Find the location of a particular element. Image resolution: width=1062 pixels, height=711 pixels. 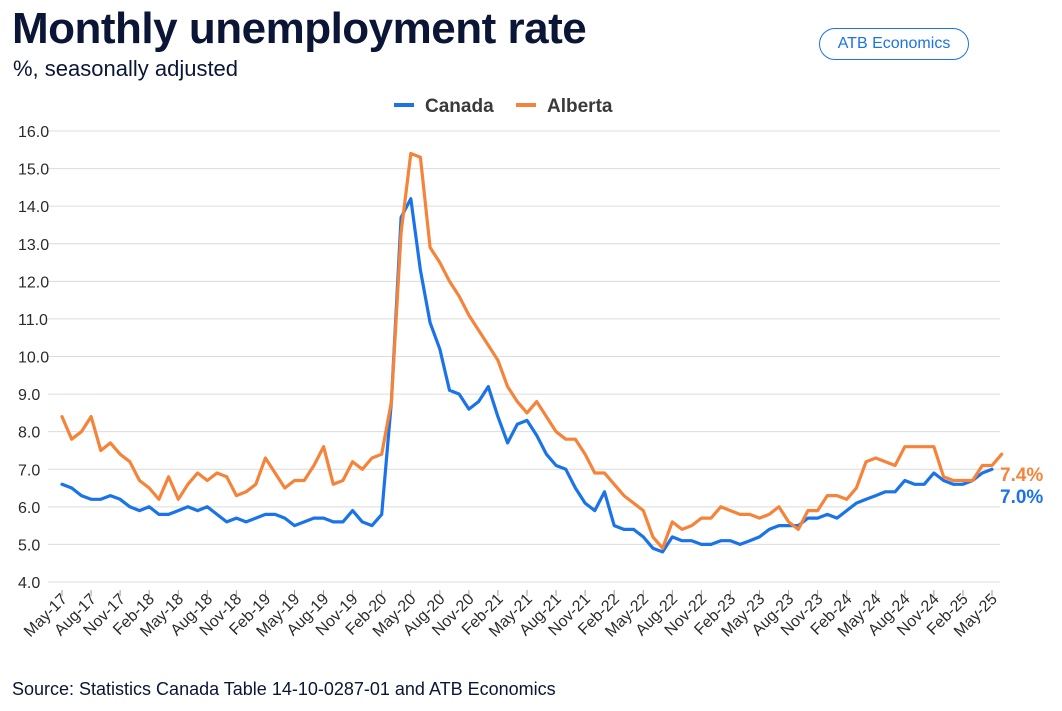

y-tick-label: 10.0 is located at coordinates (33, 358).